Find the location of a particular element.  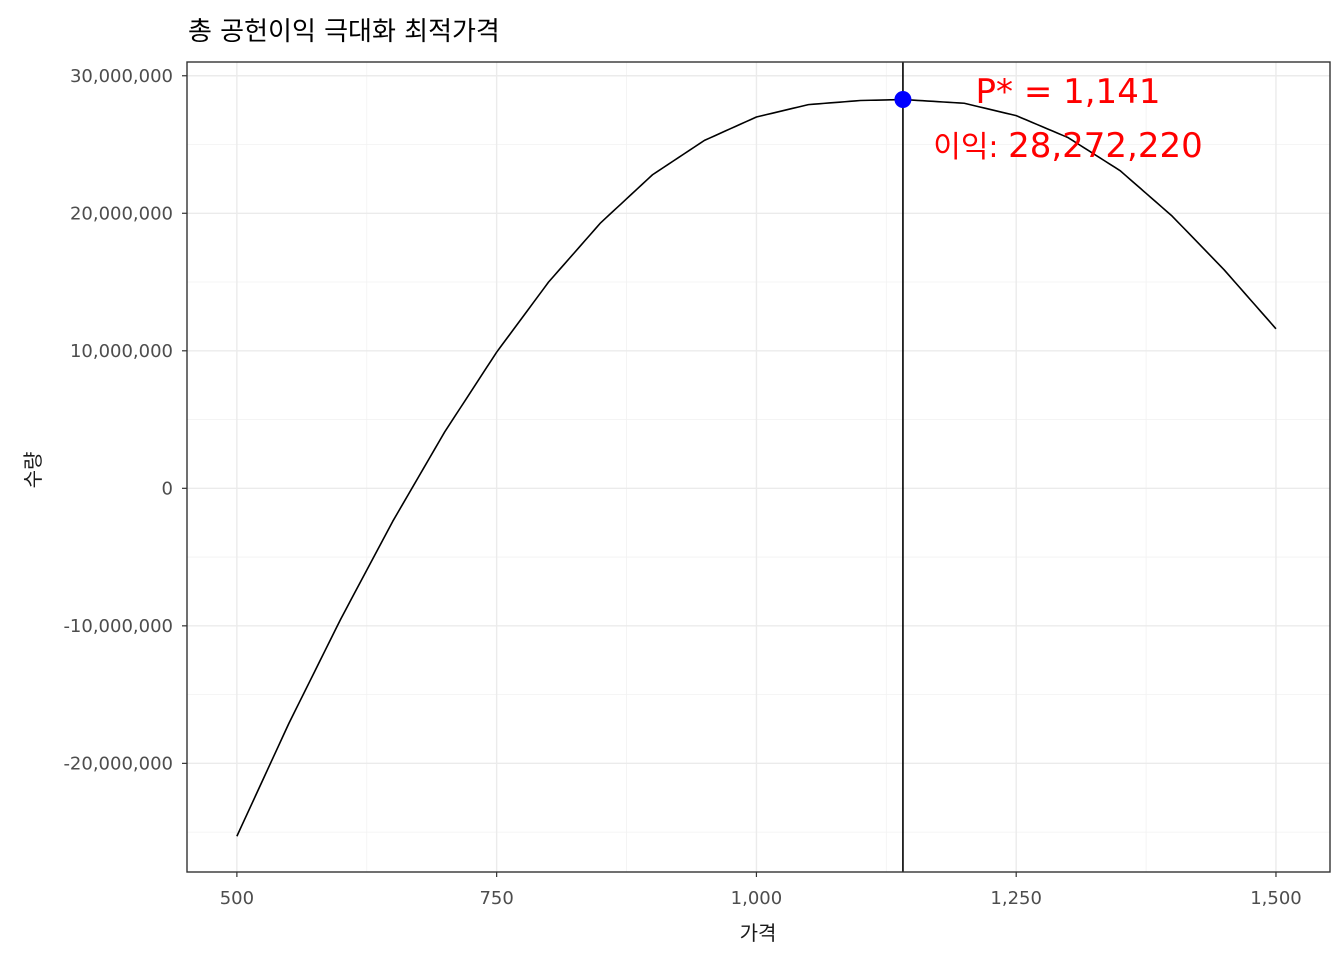

x-tick-label: 1,000 is located at coordinates (757, 898).